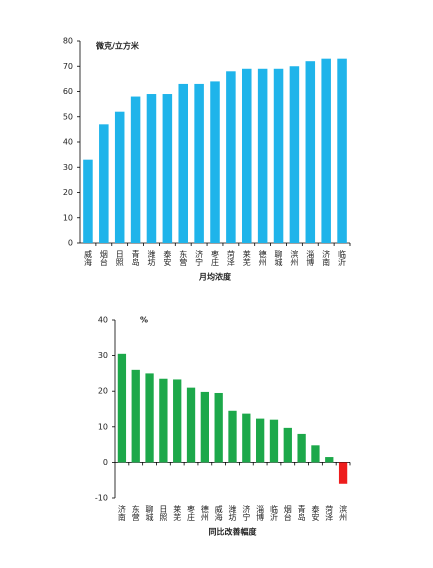 The height and width of the screenshot is (568, 433). Describe the element at coordinates (144, 320) in the screenshot. I see `unit-label: %` at that location.